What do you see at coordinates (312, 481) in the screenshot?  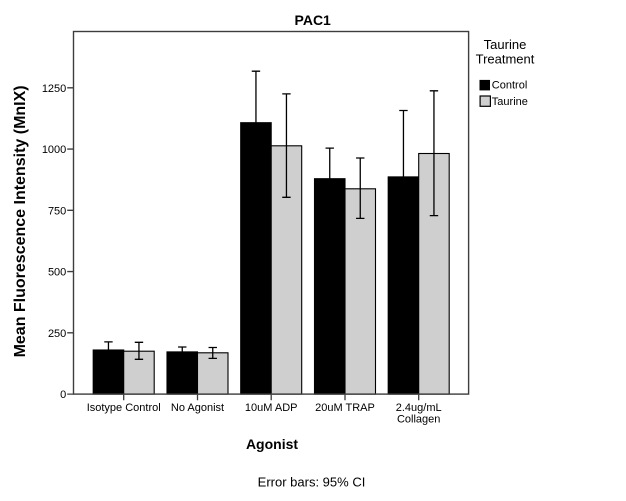 I see `svg-text: Error bars: 95% CI` at bounding box center [312, 481].